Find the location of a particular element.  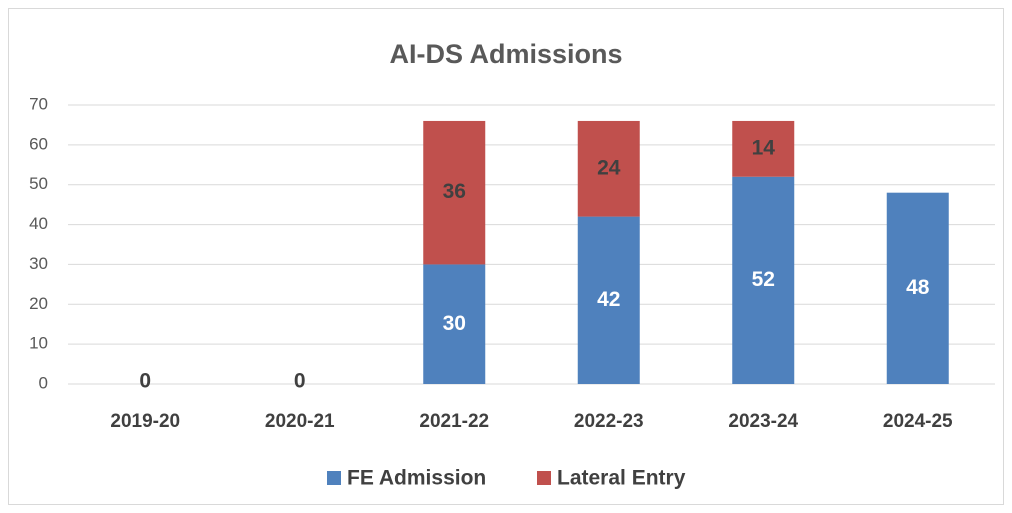

y-tick-label: 40 is located at coordinates (38, 223).